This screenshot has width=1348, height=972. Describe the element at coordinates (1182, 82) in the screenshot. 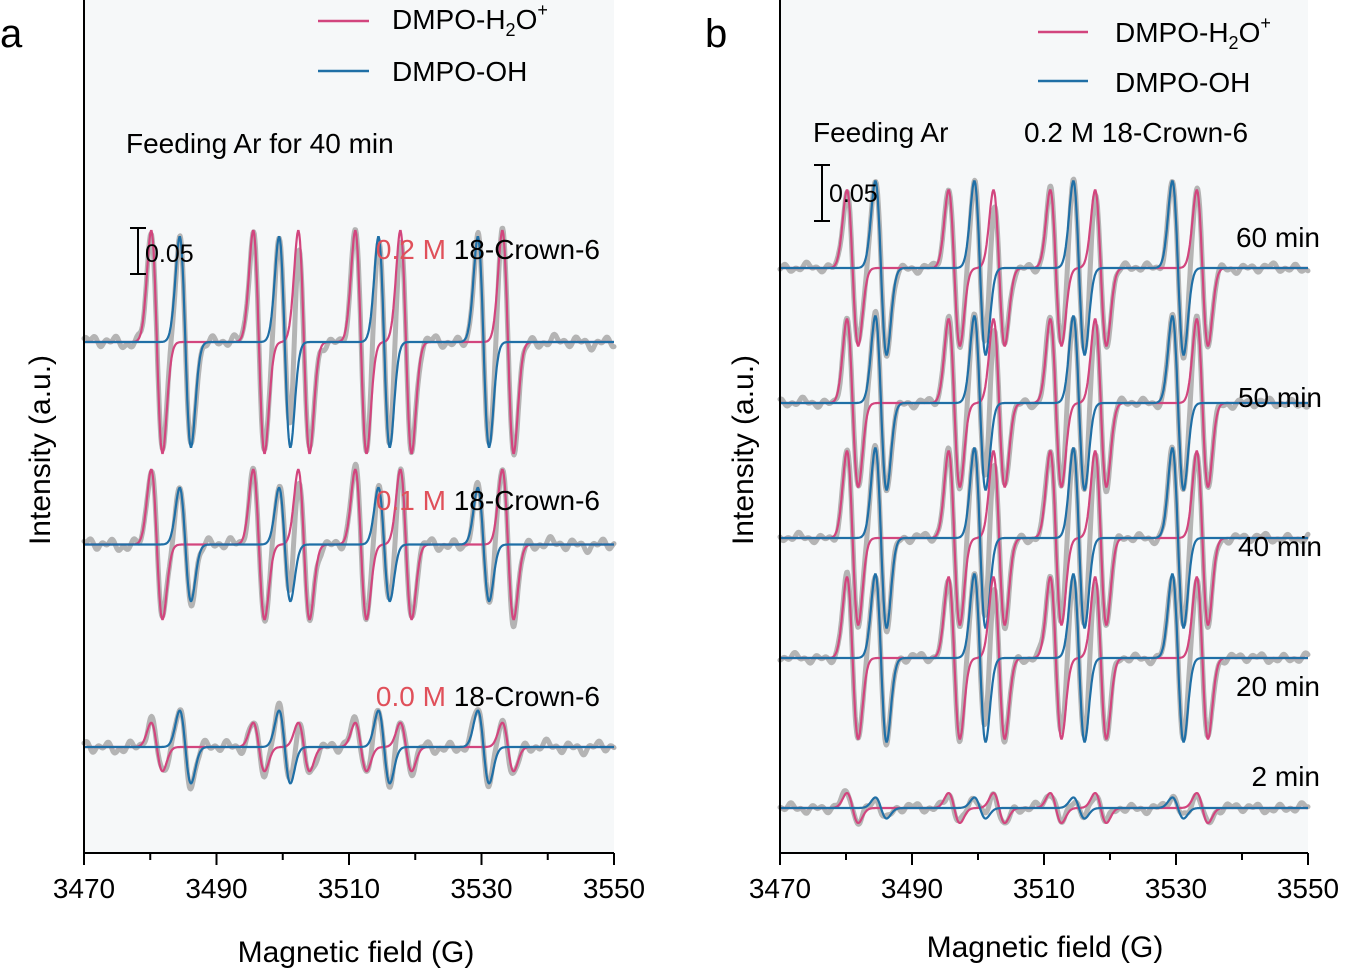

I see `legend-label-oh-b: DMPO-OH` at that location.